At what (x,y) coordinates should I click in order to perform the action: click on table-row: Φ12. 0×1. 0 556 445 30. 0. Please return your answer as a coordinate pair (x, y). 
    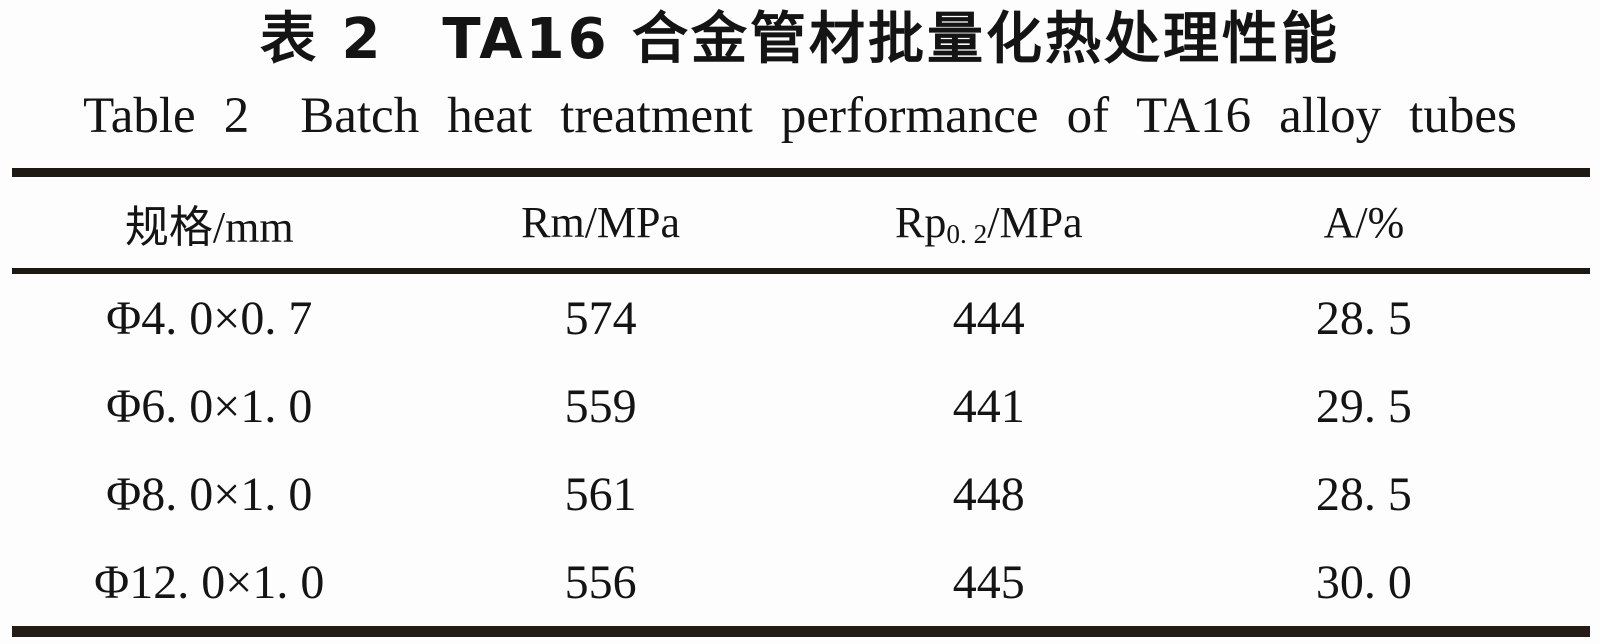
    Looking at the image, I should click on (801, 582).